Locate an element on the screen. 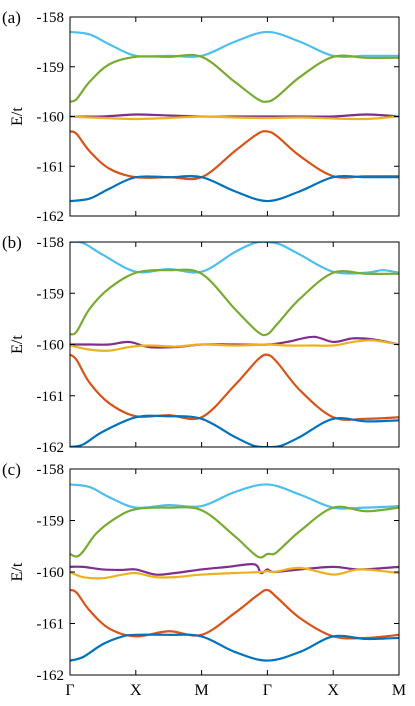  panel-label: (b) is located at coordinates (12, 242).